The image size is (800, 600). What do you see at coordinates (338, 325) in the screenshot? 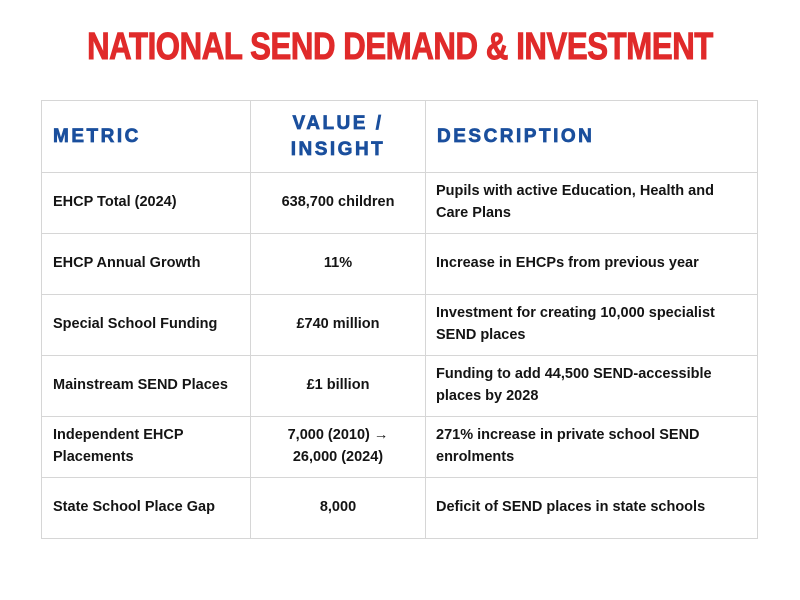
I see `value-cell: £740 million` at bounding box center [338, 325].